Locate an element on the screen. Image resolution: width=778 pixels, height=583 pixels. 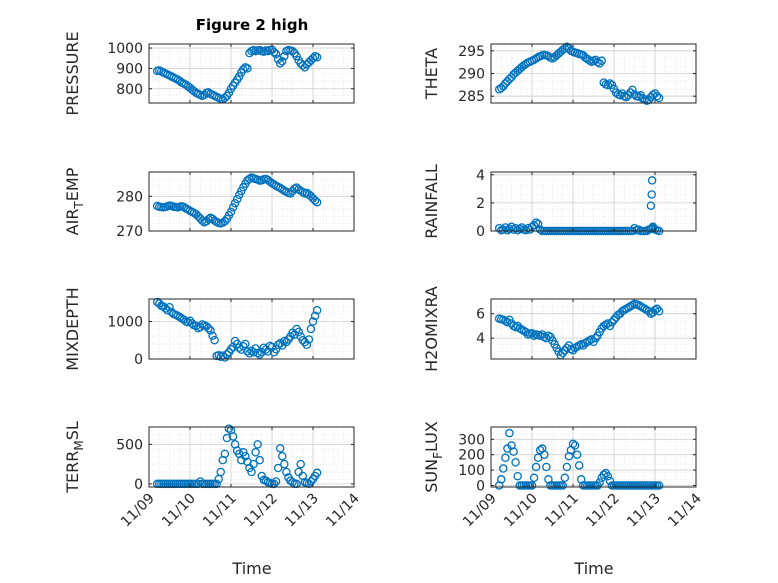
x-axis-label-left: Time is located at coordinates (251, 568).